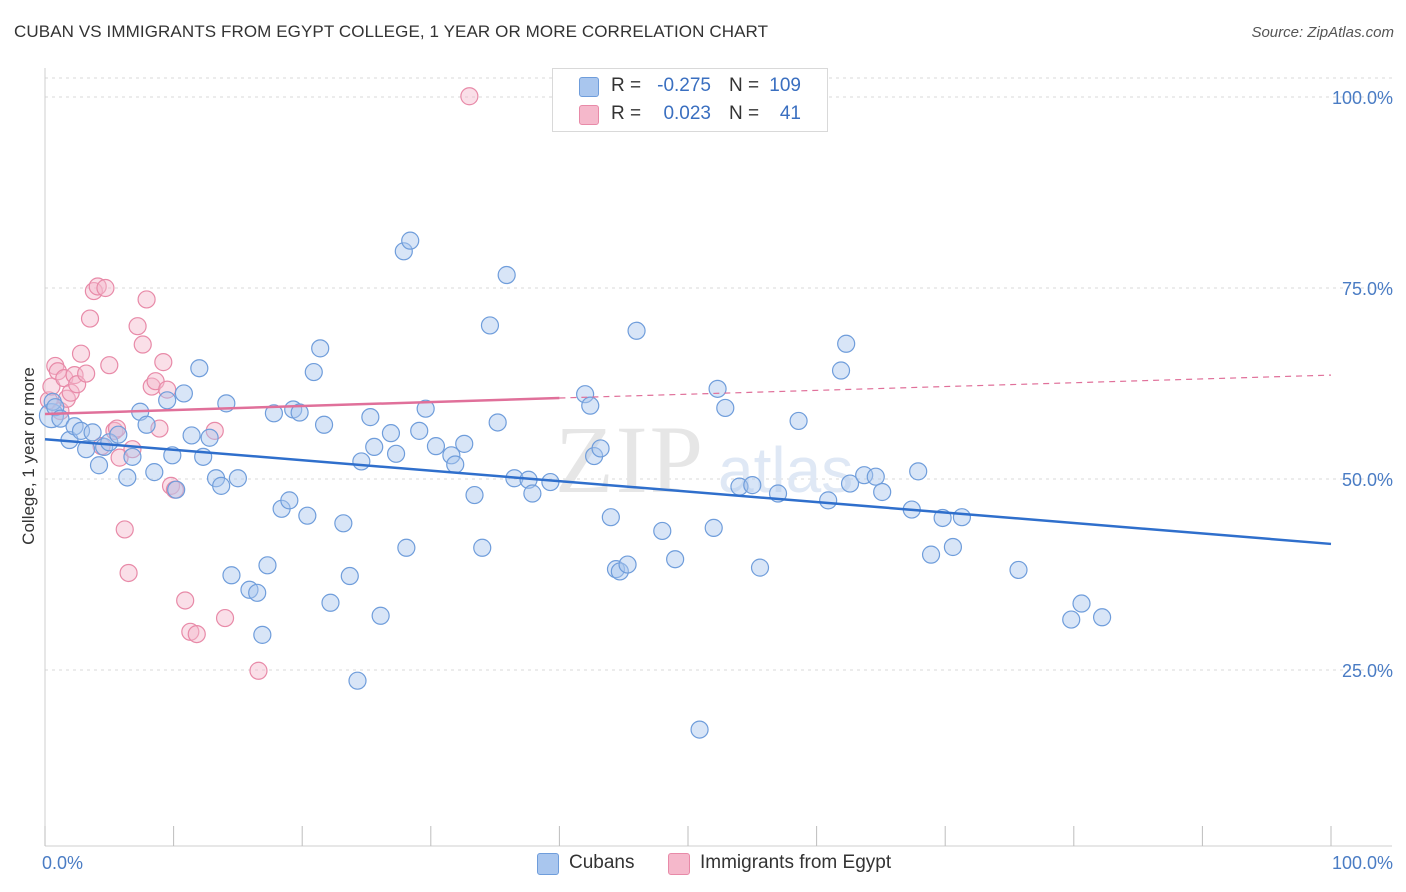 The image size is (1406, 892). What do you see at coordinates (589, 87) in the screenshot?
I see `legend-swatch-cubans` at bounding box center [589, 87].